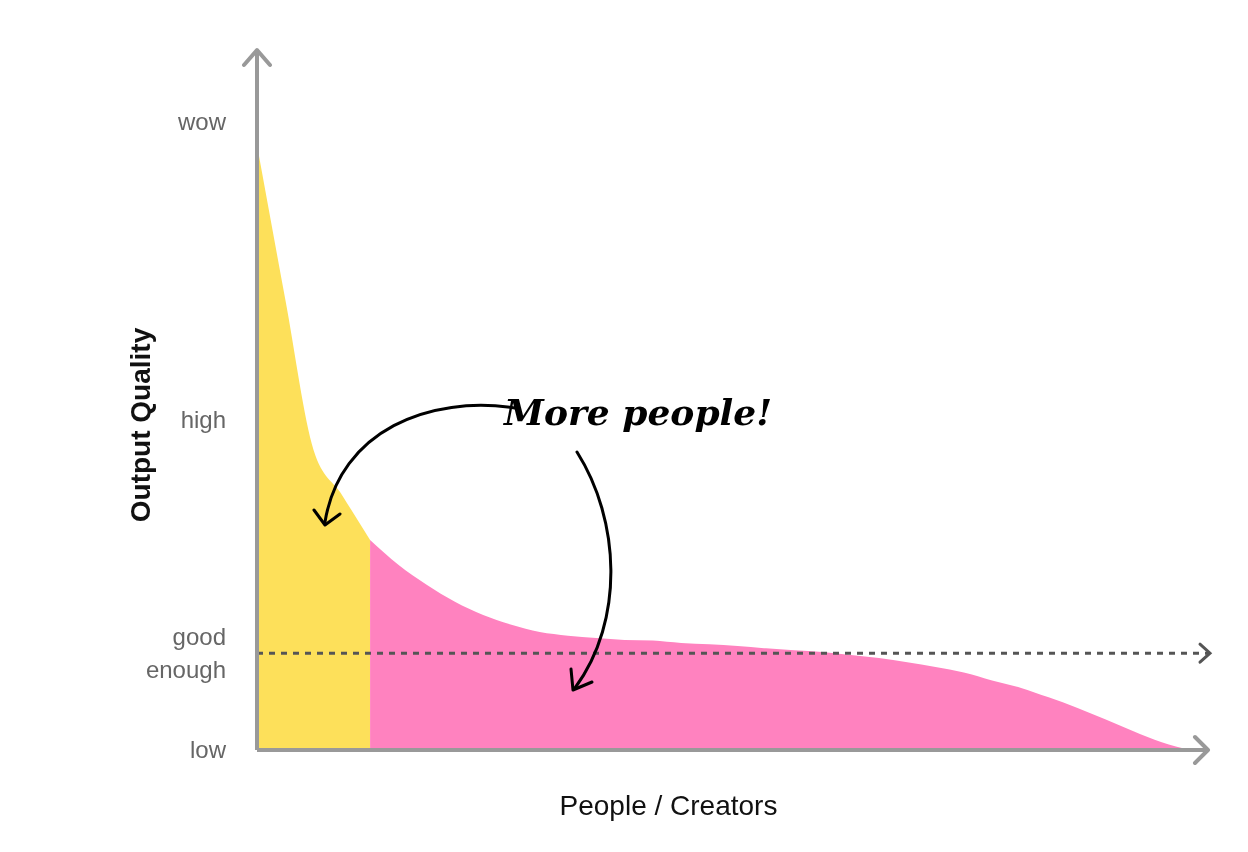 The height and width of the screenshot is (852, 1248). Describe the element at coordinates (203, 419) in the screenshot. I see `text: high` at that location.